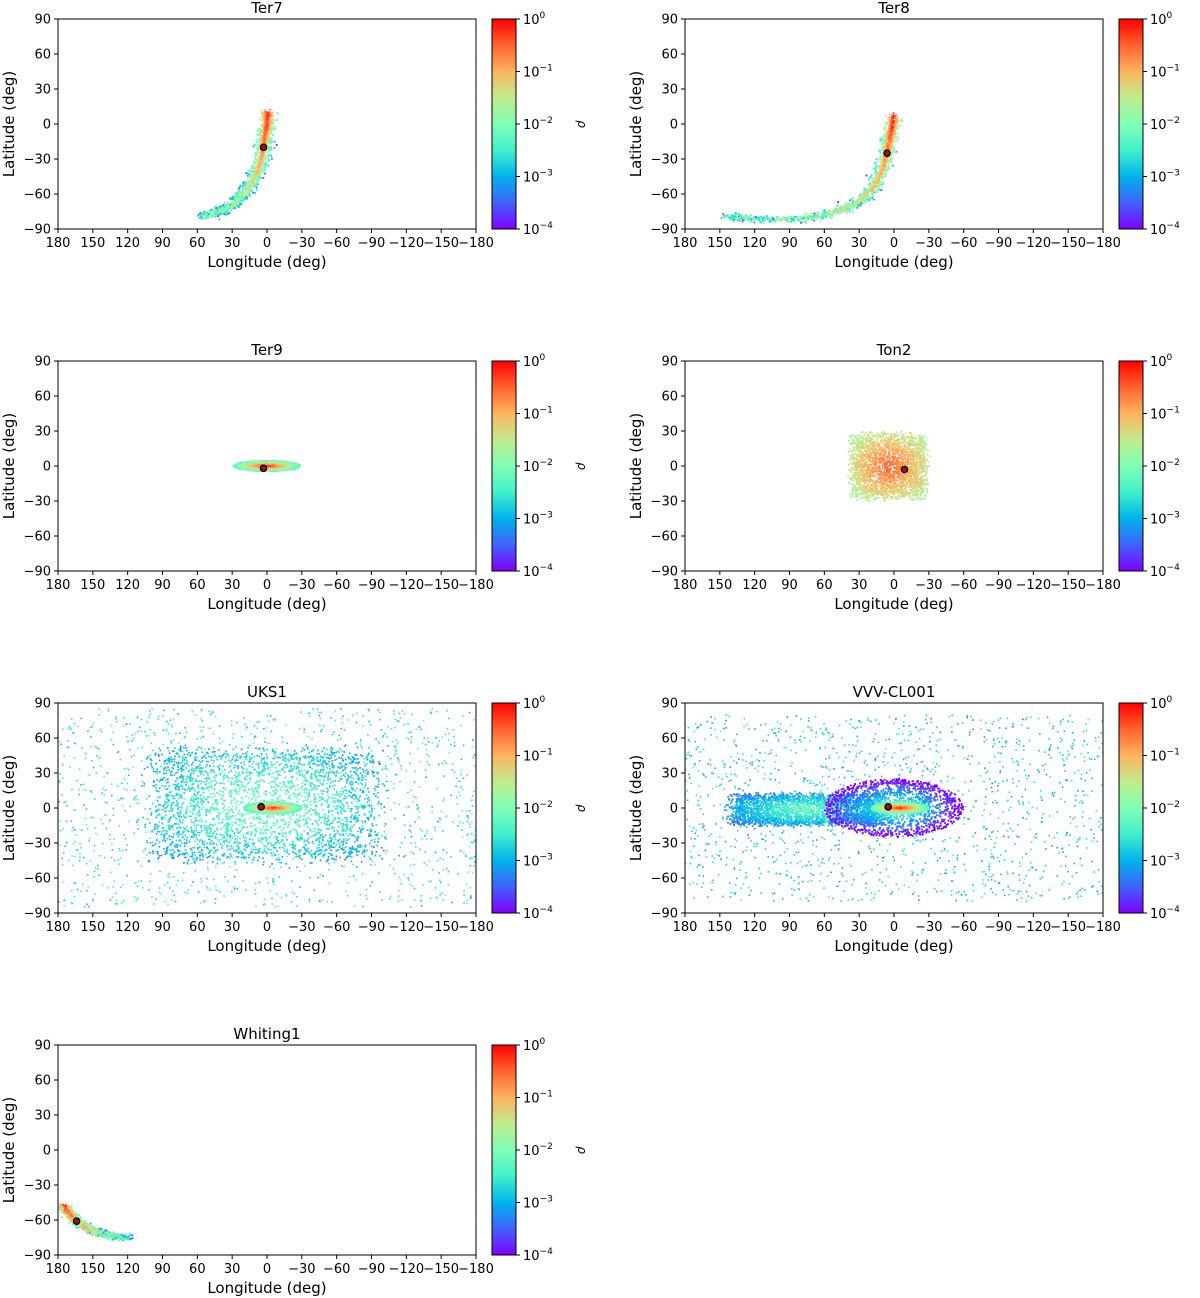  What do you see at coordinates (263, 147) in the screenshot?
I see `cluster-marker` at bounding box center [263, 147].